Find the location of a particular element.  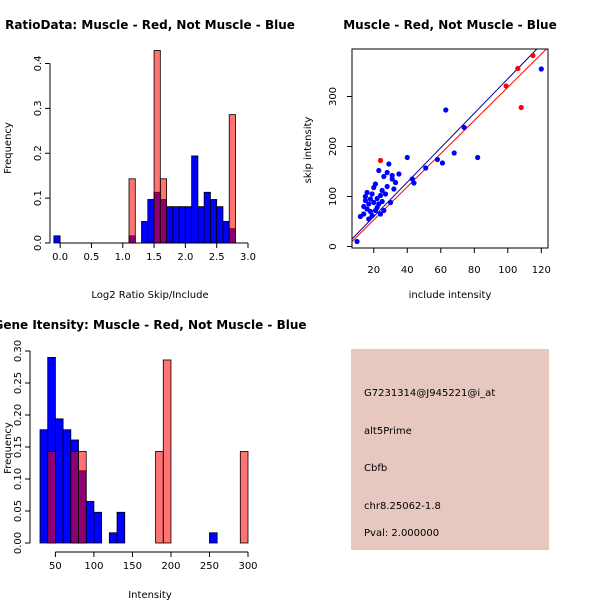

p3-x-tick-label-5: 300 is located at coordinates (247, 566).